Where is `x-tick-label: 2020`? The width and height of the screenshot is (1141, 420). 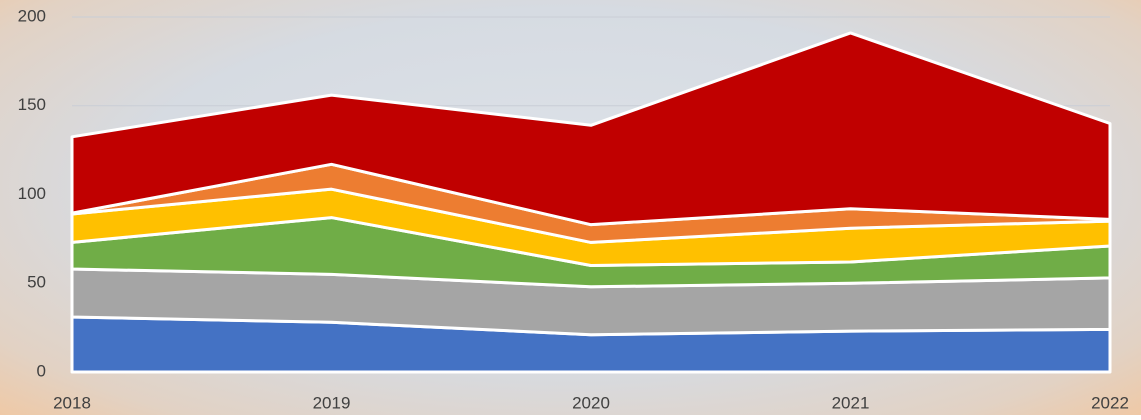
x-tick-label: 2020 is located at coordinates (591, 402).